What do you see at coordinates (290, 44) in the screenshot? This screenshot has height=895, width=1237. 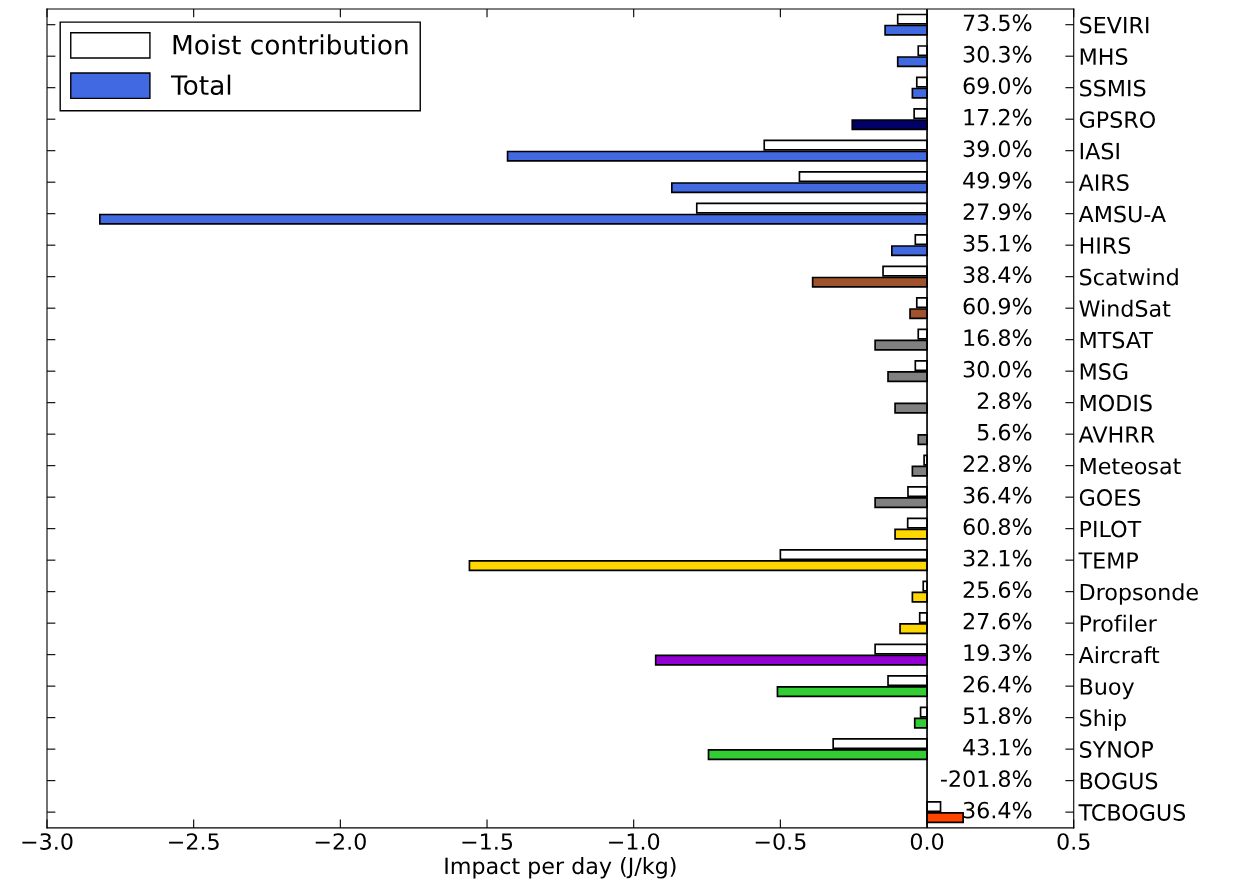 I see `legend-label: Moist contribution` at bounding box center [290, 44].